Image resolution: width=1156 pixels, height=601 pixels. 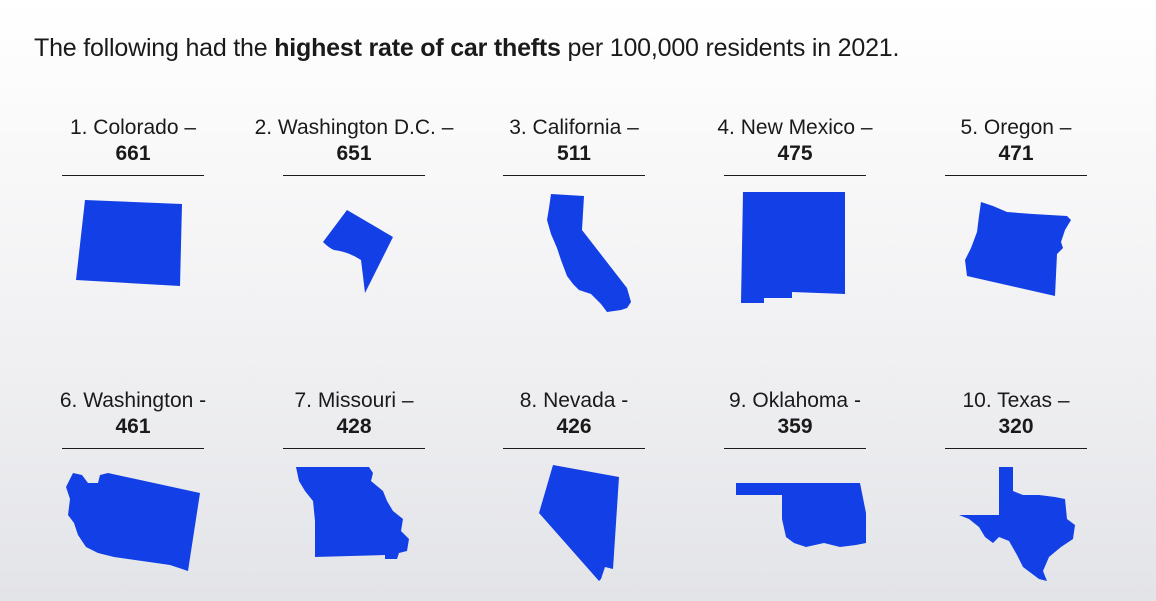 I want to click on washington-dc-icon, so click(x=358, y=251).